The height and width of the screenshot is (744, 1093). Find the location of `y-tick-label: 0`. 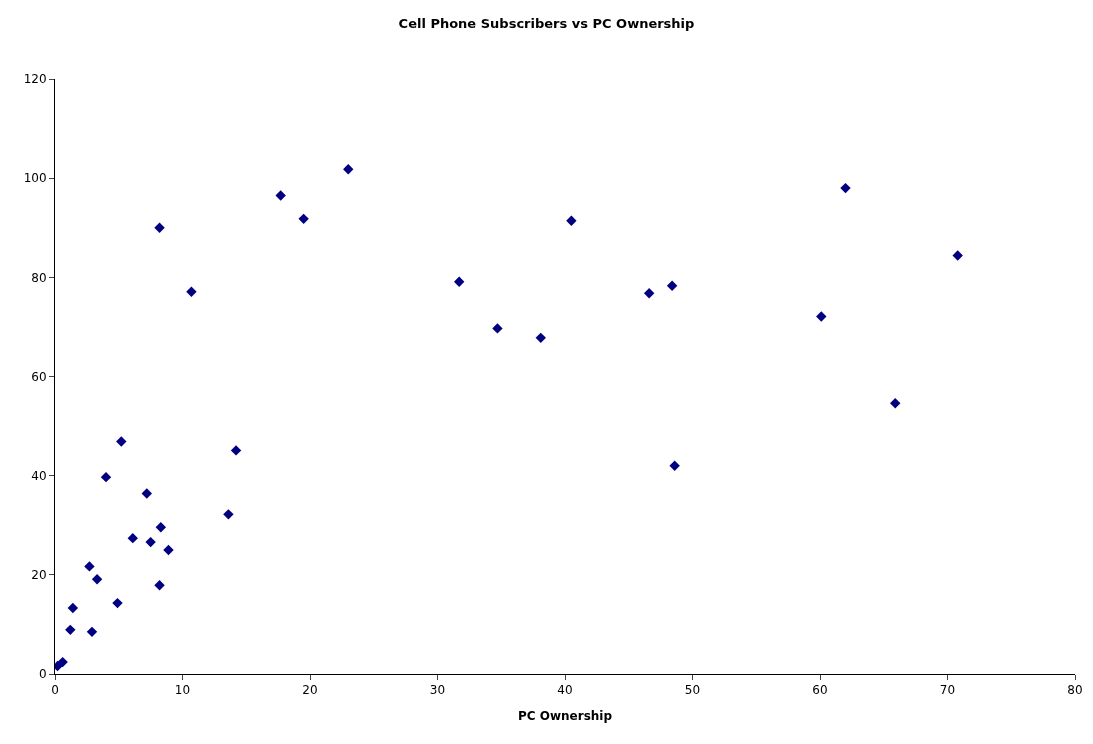

y-tick-label: 0 is located at coordinates (42, 674).